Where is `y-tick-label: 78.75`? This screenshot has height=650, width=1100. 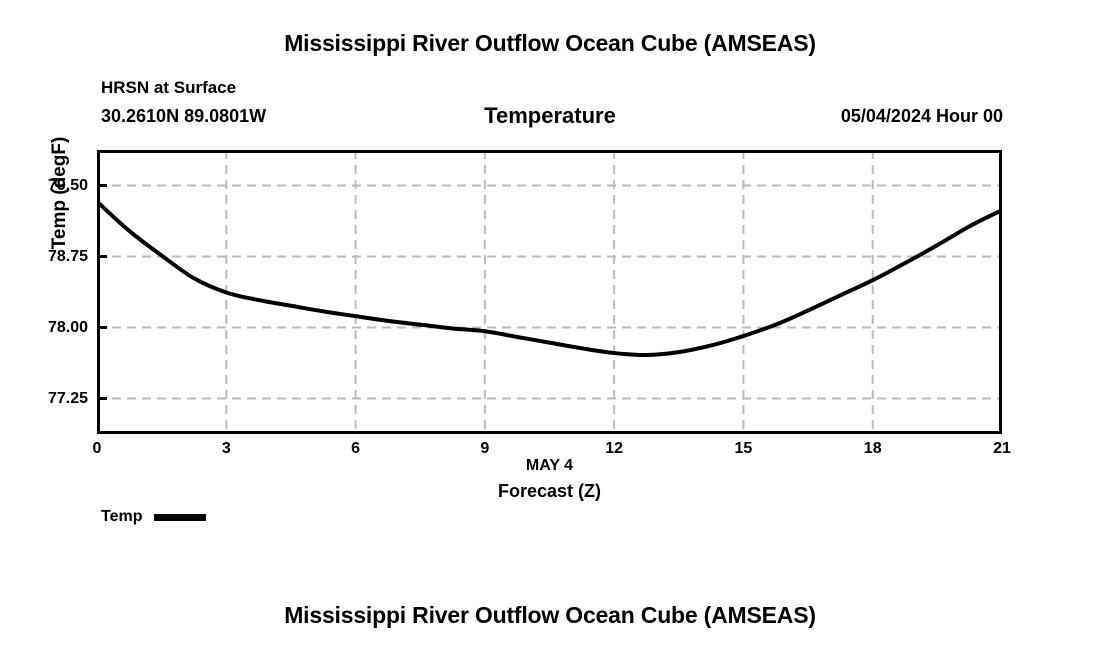 y-tick-label: 78.75 is located at coordinates (67, 256).